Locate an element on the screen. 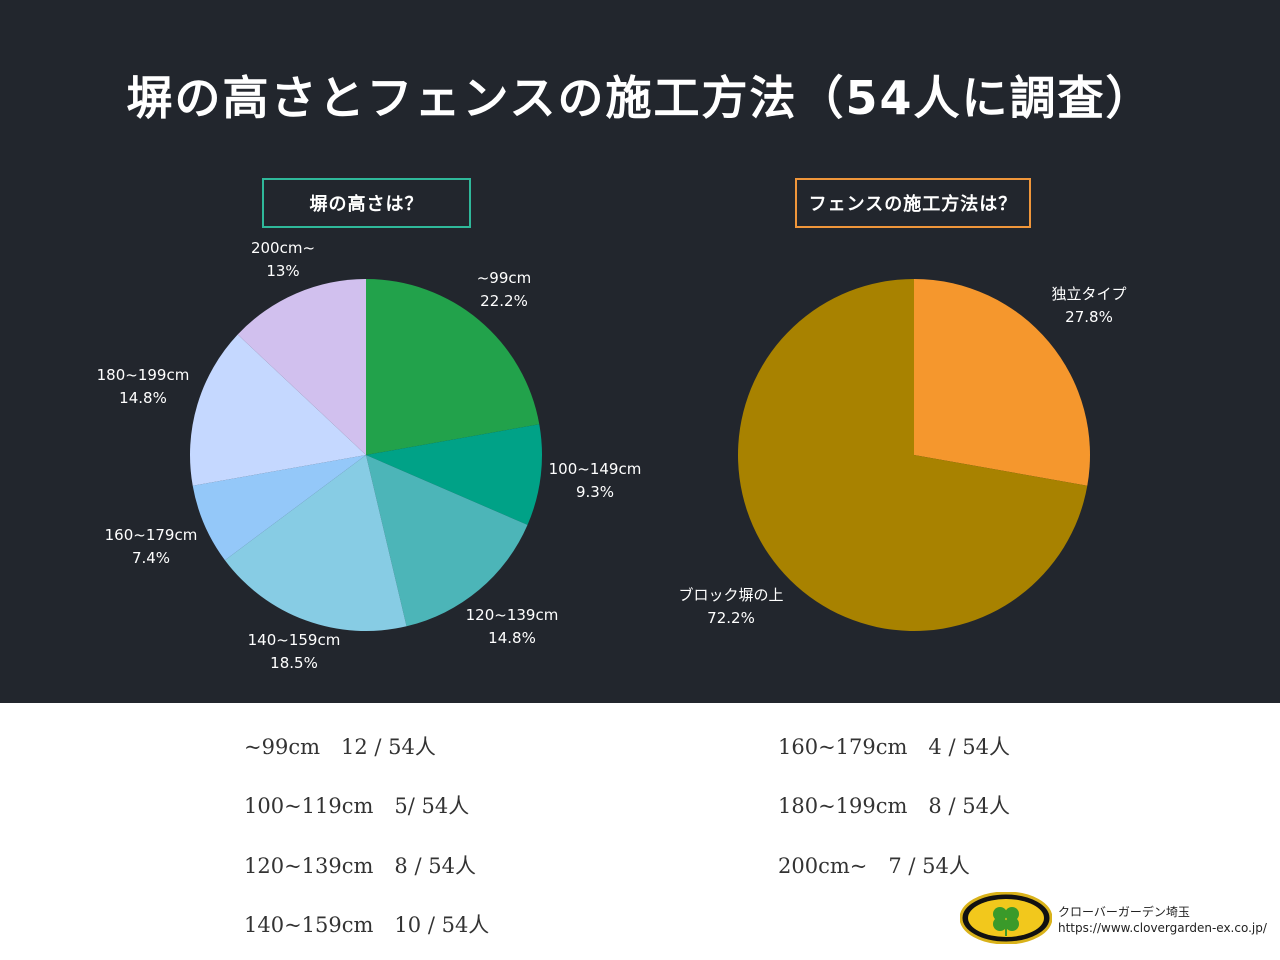  slice-category-label: ~99cm is located at coordinates (504, 278).